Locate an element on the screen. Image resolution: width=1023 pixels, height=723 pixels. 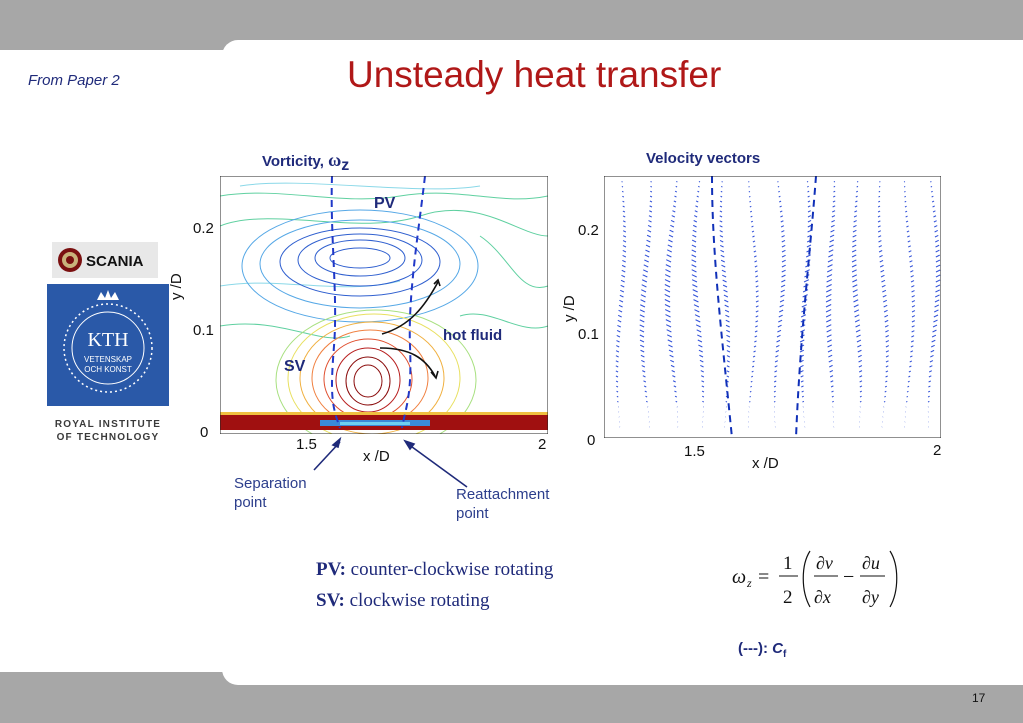
kth-text: KTH is located at coordinates (107, 340).